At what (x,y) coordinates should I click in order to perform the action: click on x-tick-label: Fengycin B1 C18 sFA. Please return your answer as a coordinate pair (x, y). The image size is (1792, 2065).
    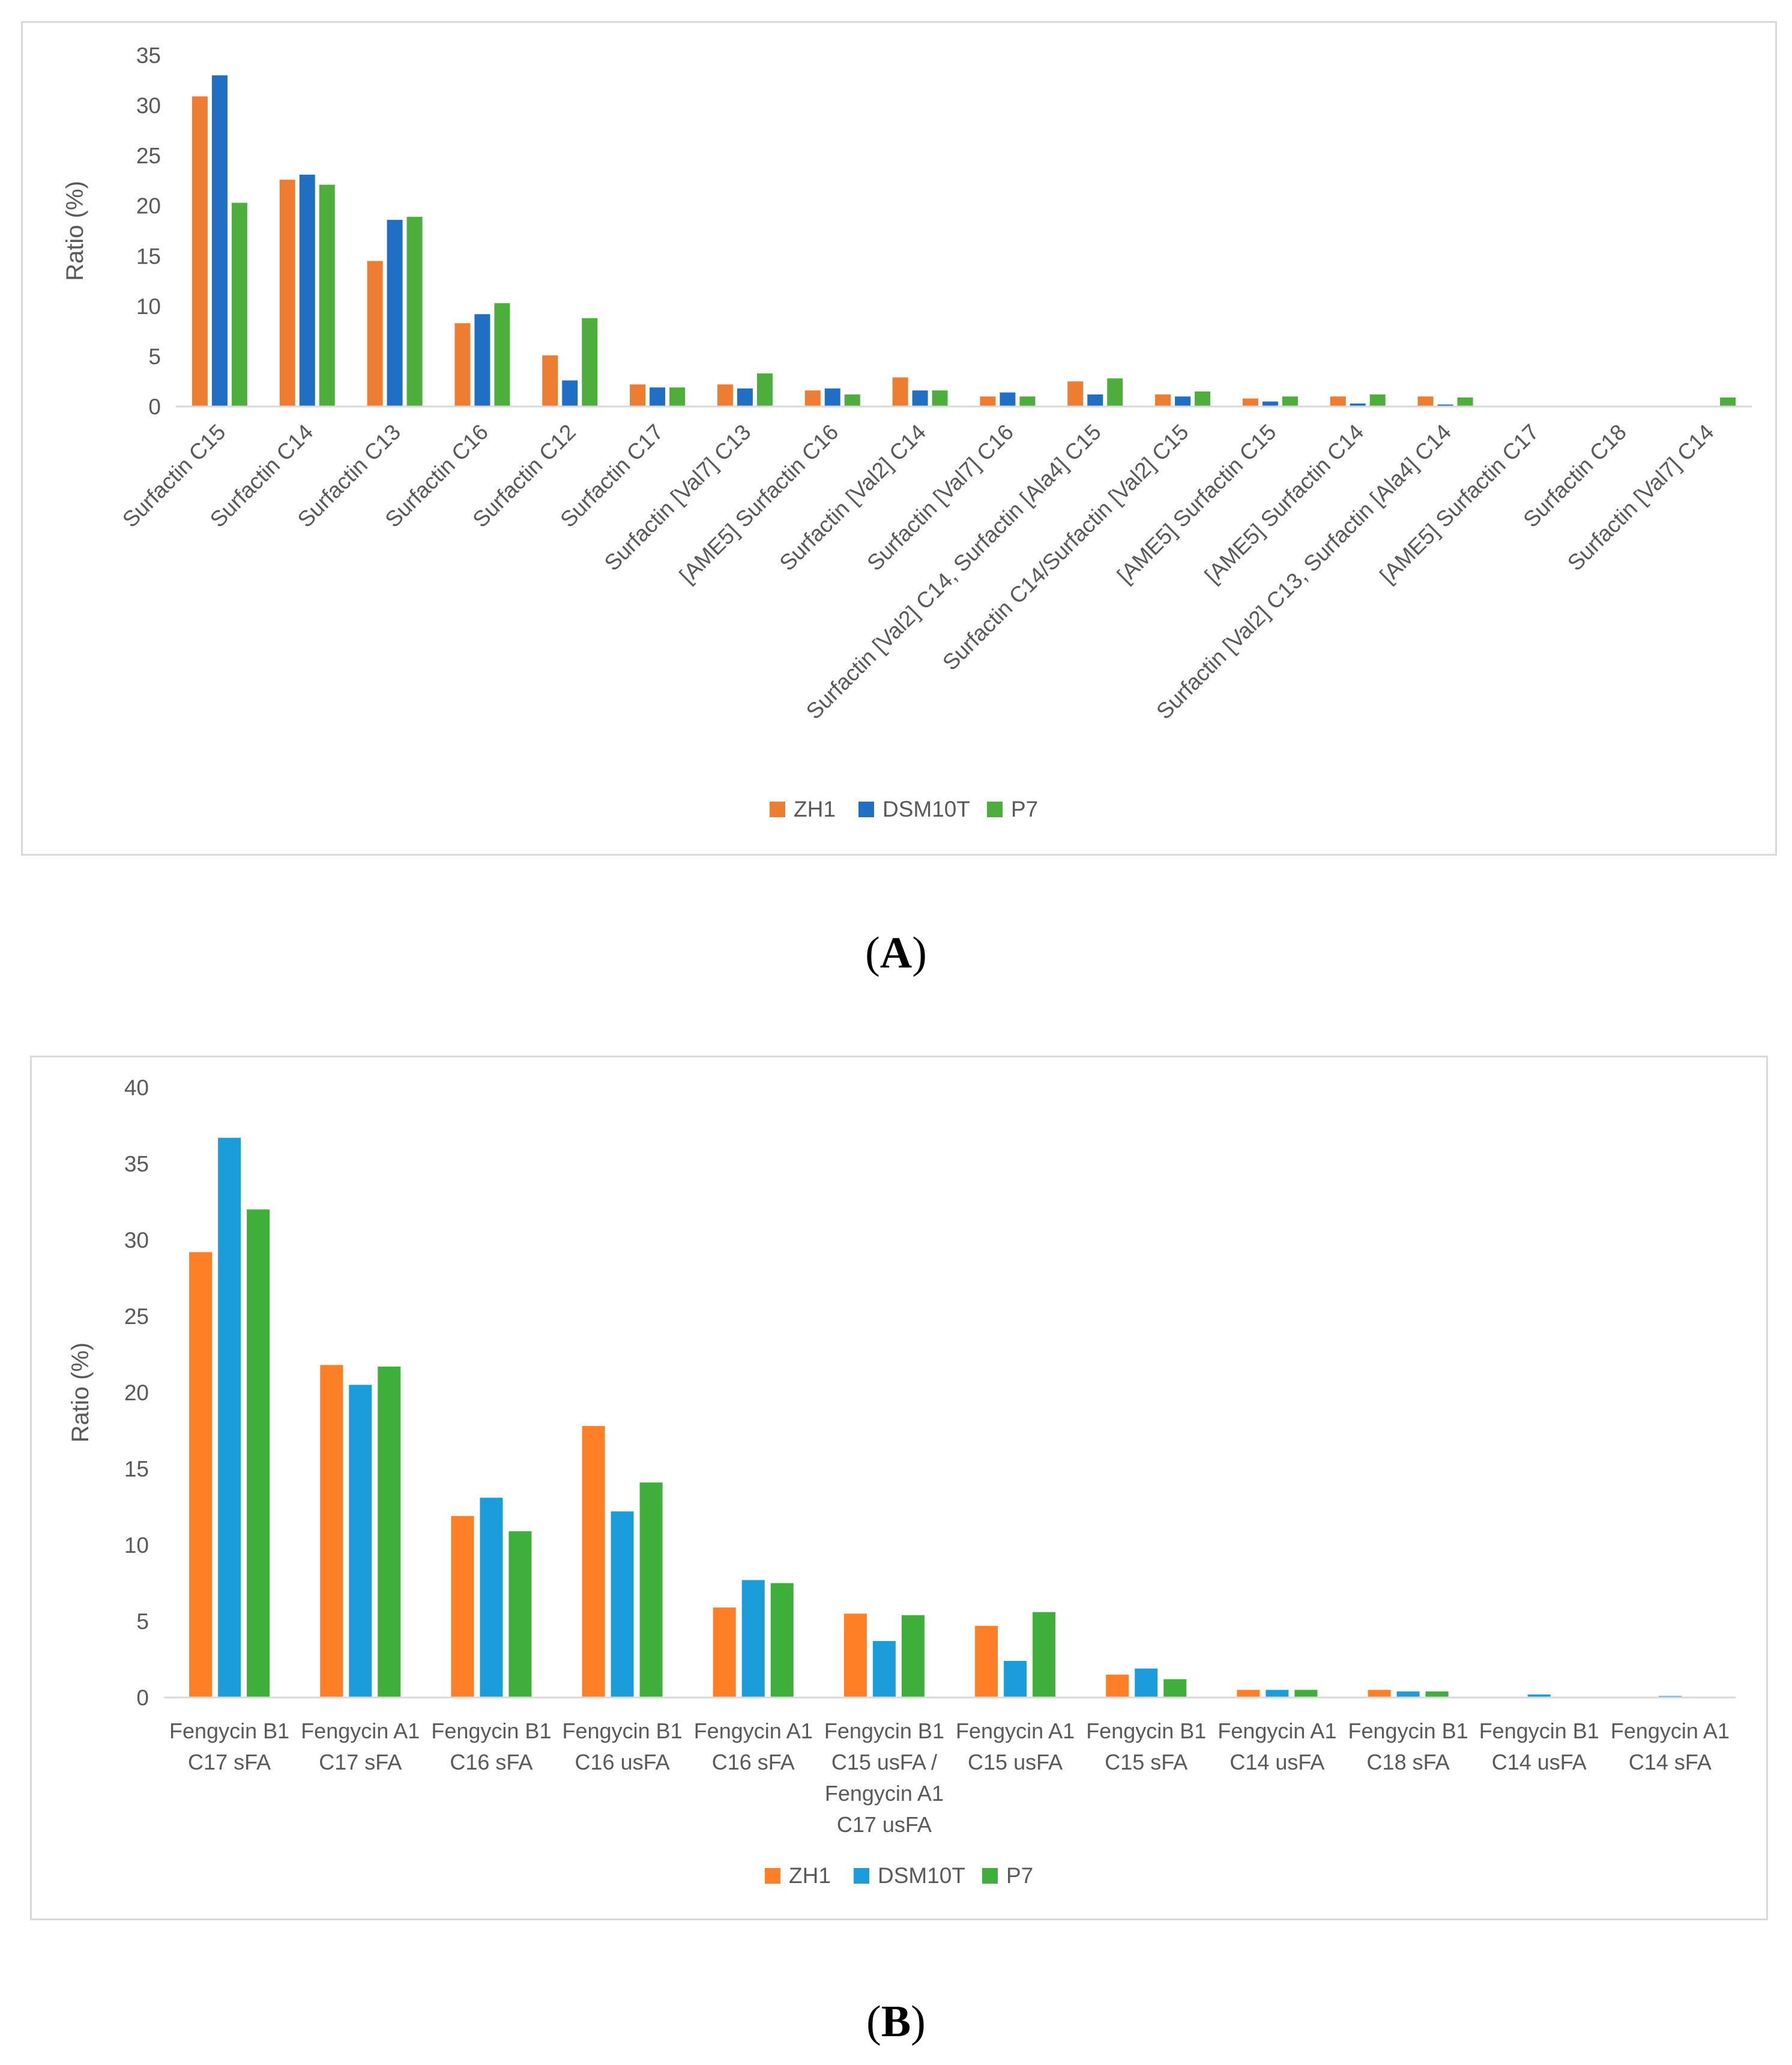
    Looking at the image, I should click on (1408, 1746).